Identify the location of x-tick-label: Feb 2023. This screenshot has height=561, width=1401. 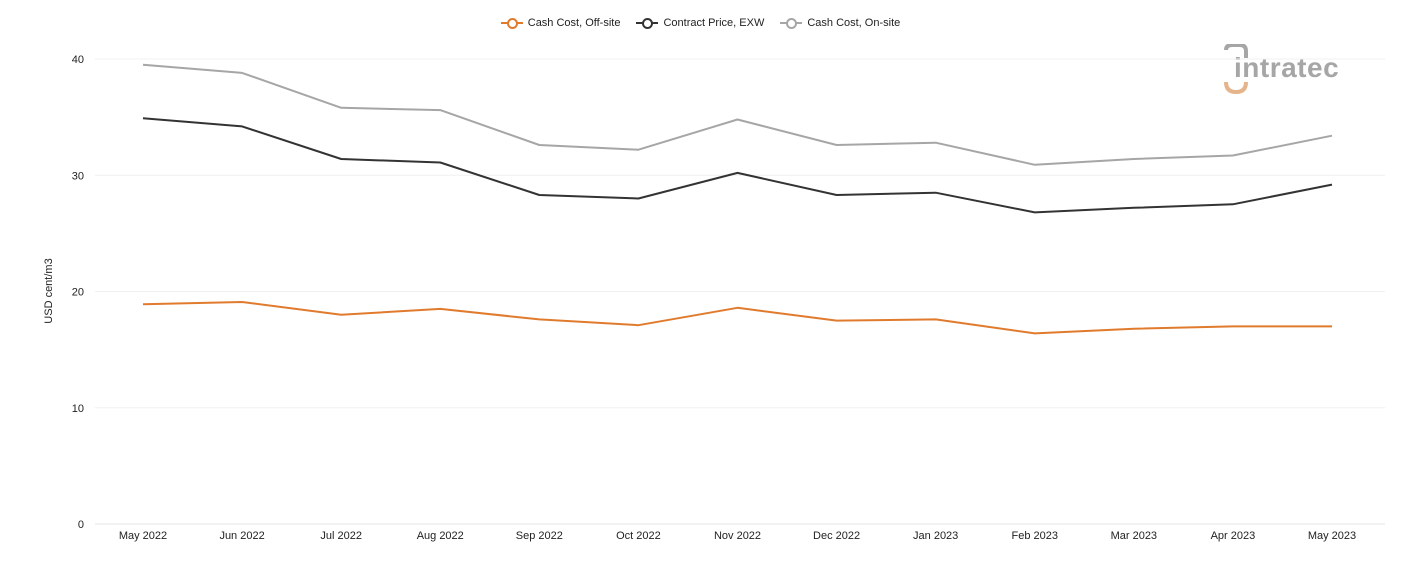
(1035, 536).